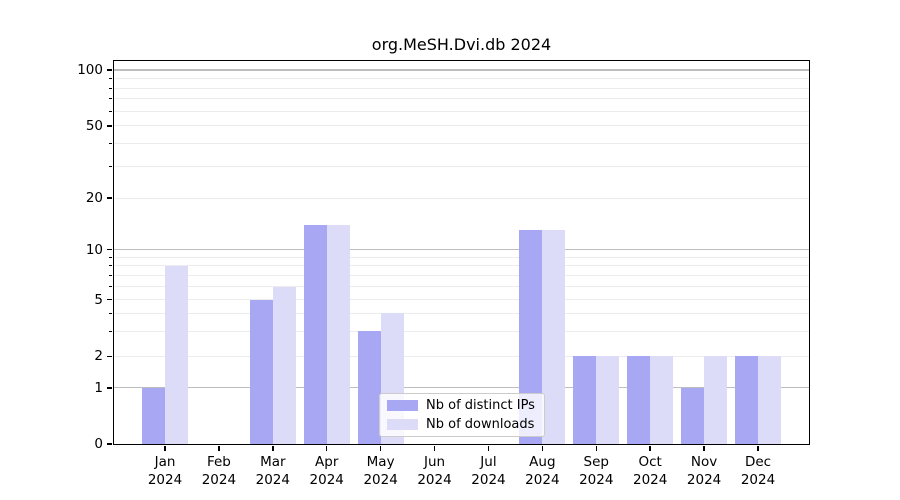 The image size is (900, 500). I want to click on y-tick-label: 20, so click(94, 198).